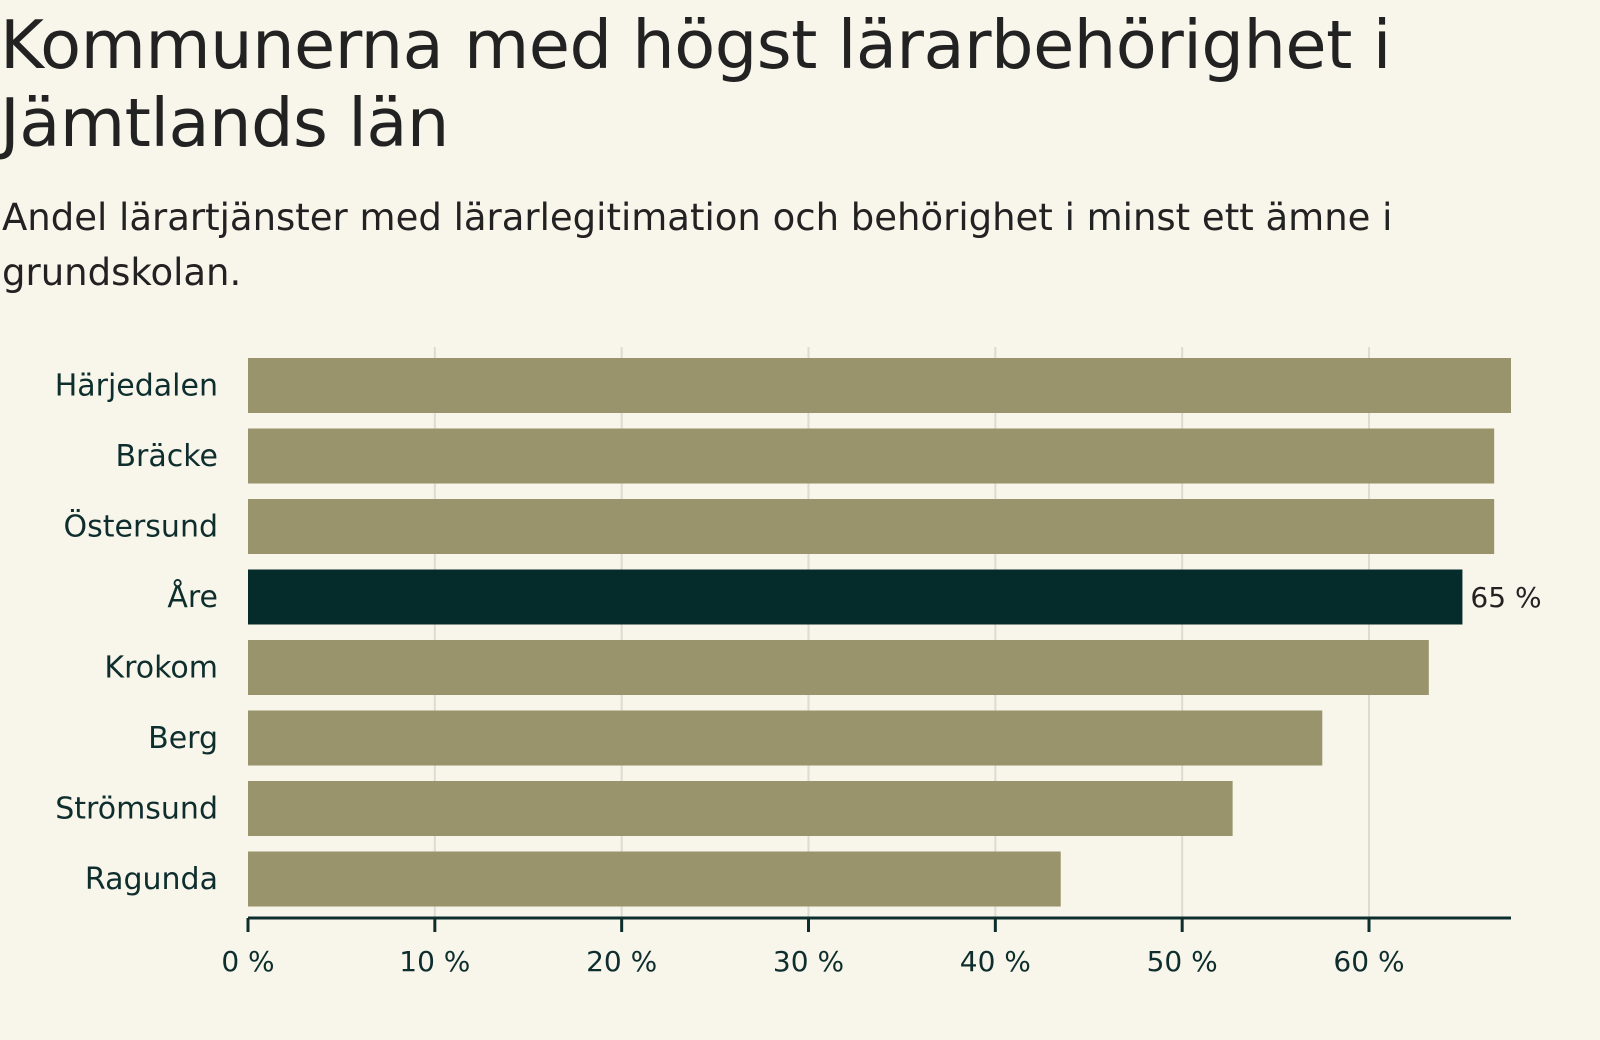 The image size is (1600, 1040). Describe the element at coordinates (1368, 961) in the screenshot. I see `x-tick-label: 60 %` at that location.